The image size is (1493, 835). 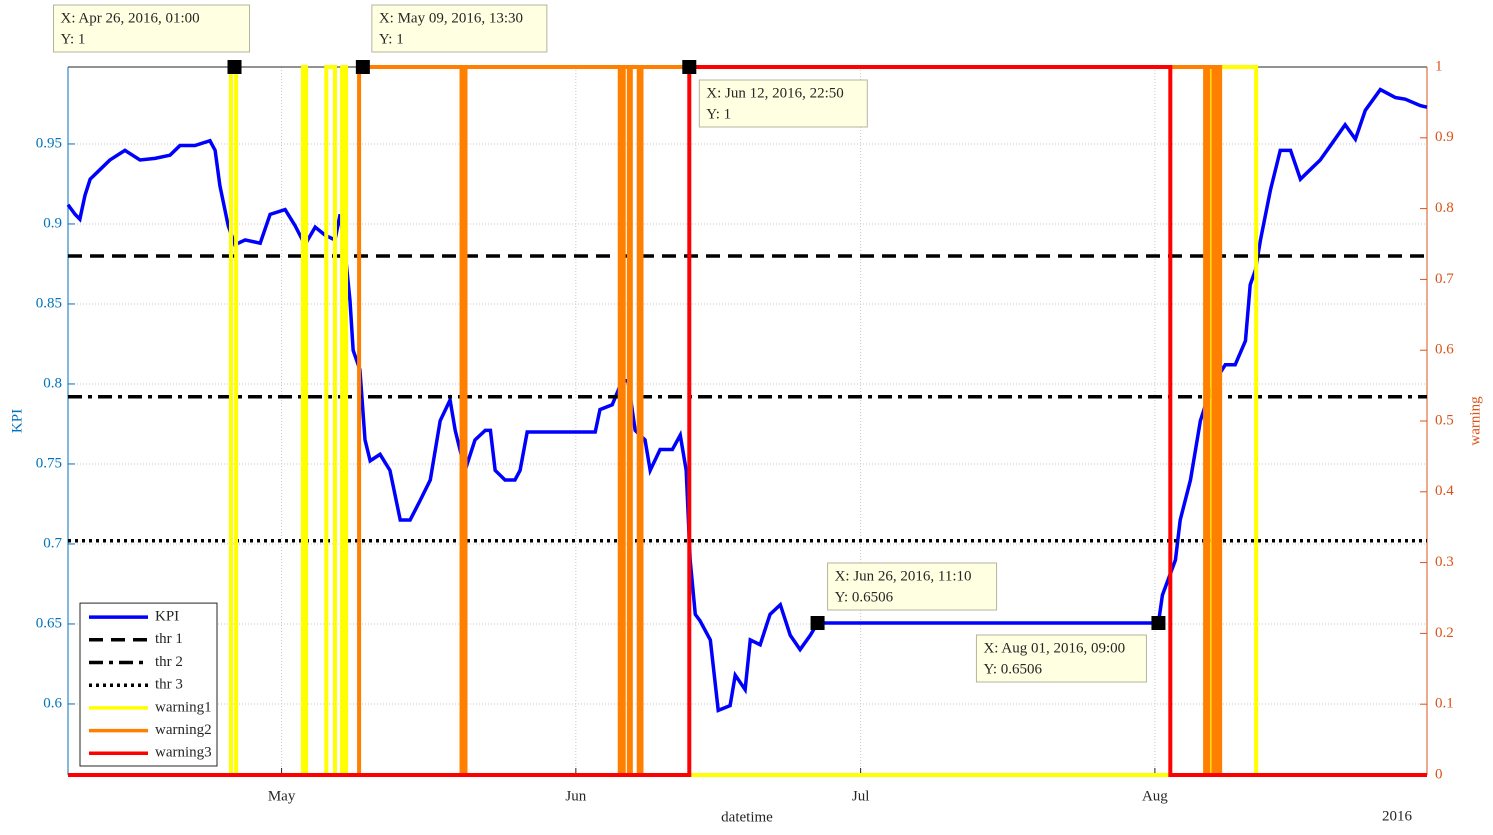 What do you see at coordinates (49, 623) in the screenshot?
I see `y-tick-label: 0.65` at bounding box center [49, 623].